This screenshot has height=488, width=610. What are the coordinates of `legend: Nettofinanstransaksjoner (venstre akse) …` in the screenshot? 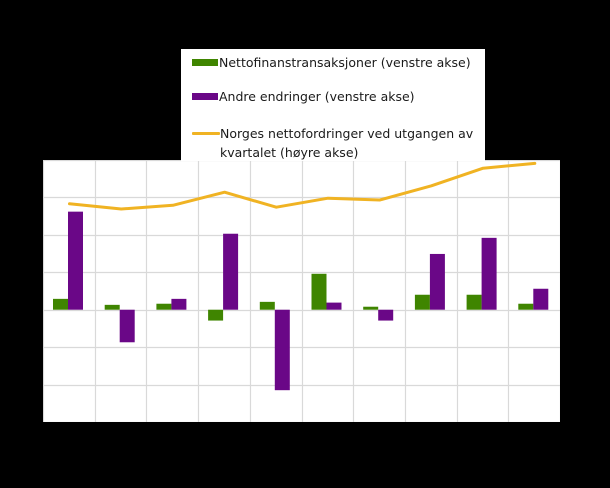 It's located at (333, 105).